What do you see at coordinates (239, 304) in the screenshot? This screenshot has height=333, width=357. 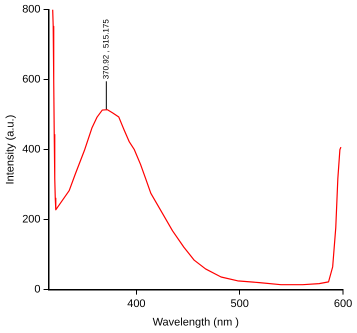 I see `x-tick-label: 500` at bounding box center [239, 304].